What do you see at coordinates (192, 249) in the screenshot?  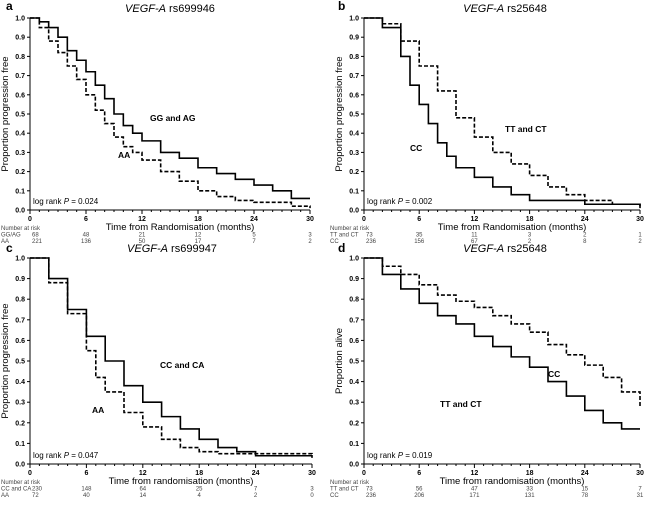 I see `title-snp: rs699947` at bounding box center [192, 249].